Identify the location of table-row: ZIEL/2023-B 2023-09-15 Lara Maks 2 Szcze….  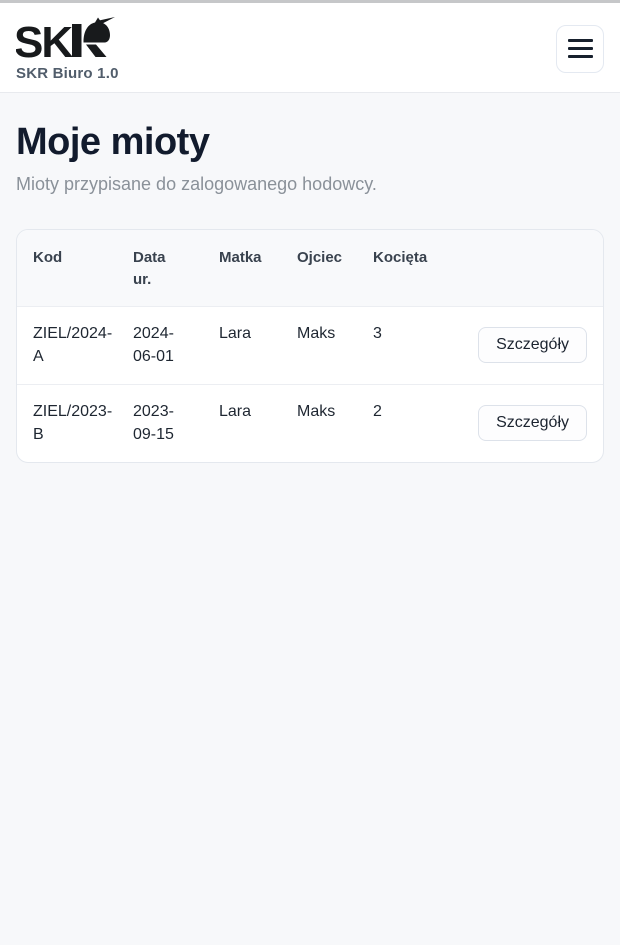
(310, 422).